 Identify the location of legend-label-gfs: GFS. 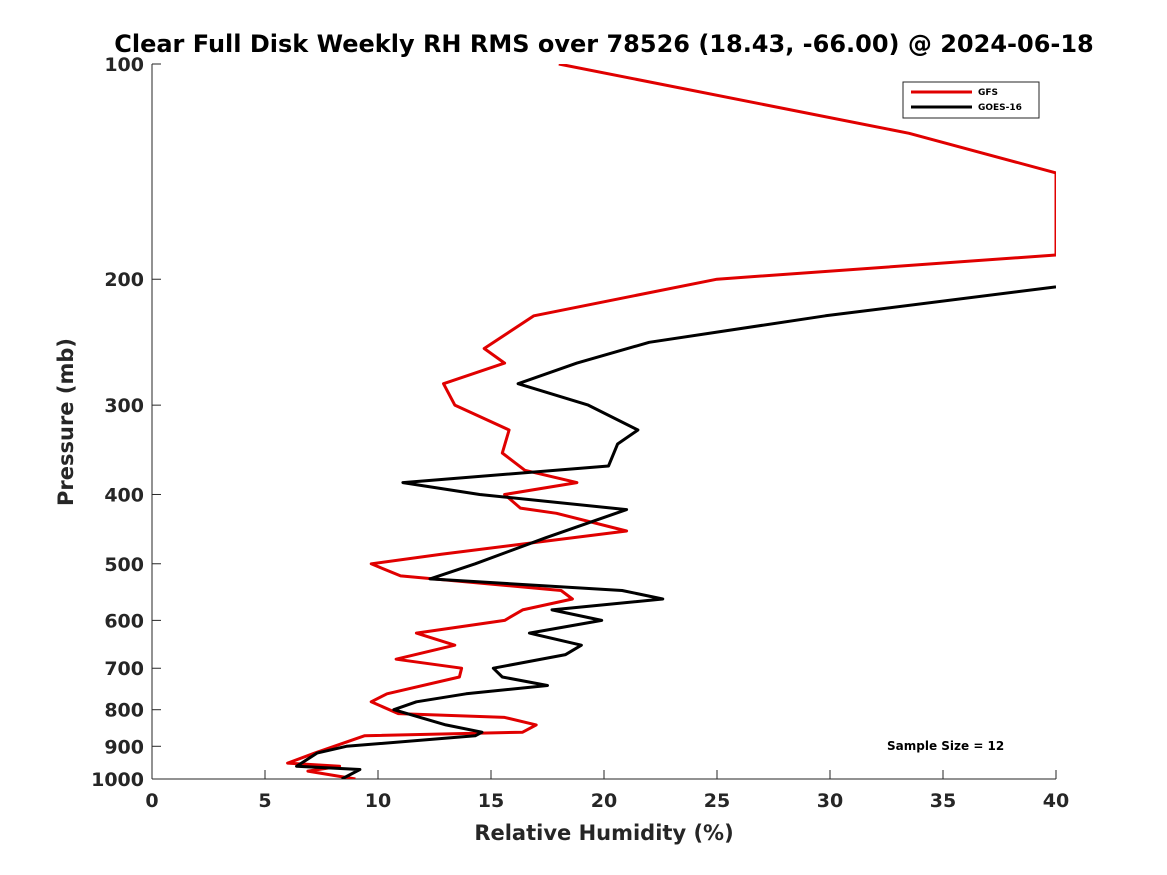
(988, 93).